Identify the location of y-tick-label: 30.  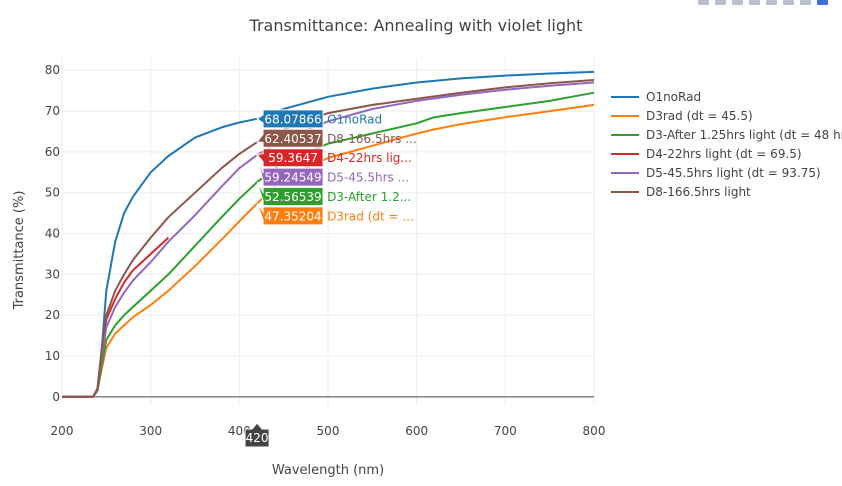
(52, 274).